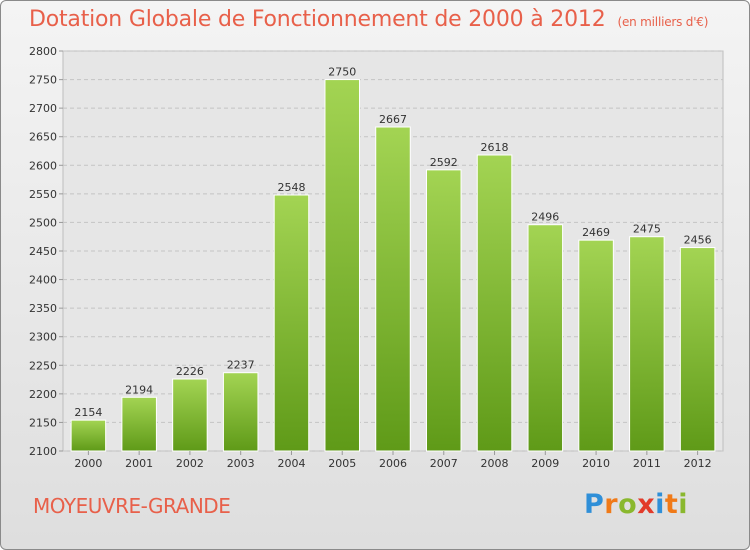 The width and height of the screenshot is (750, 550). Describe the element at coordinates (88, 412) in the screenshot. I see `data-label: 2154` at that location.